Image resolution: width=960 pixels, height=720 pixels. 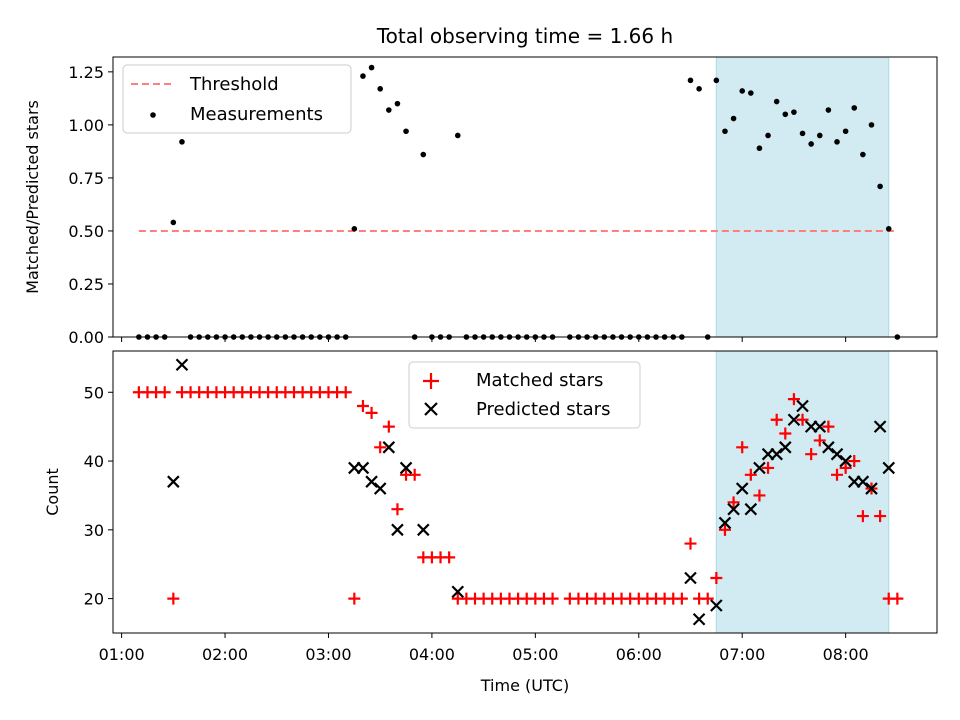 What do you see at coordinates (98, 496) in the screenshot?
I see `count-y-axis: 20 30 40 50` at bounding box center [98, 496].